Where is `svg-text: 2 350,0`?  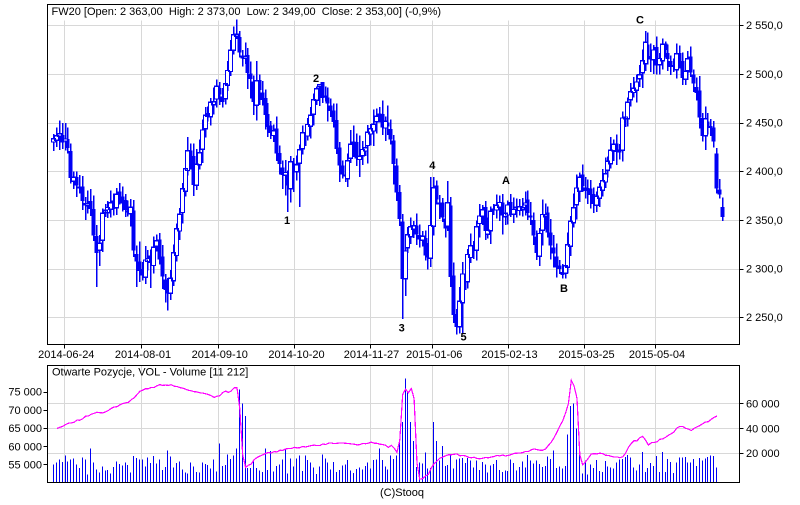 svg-text: 2 350,0 is located at coordinates (764, 221).